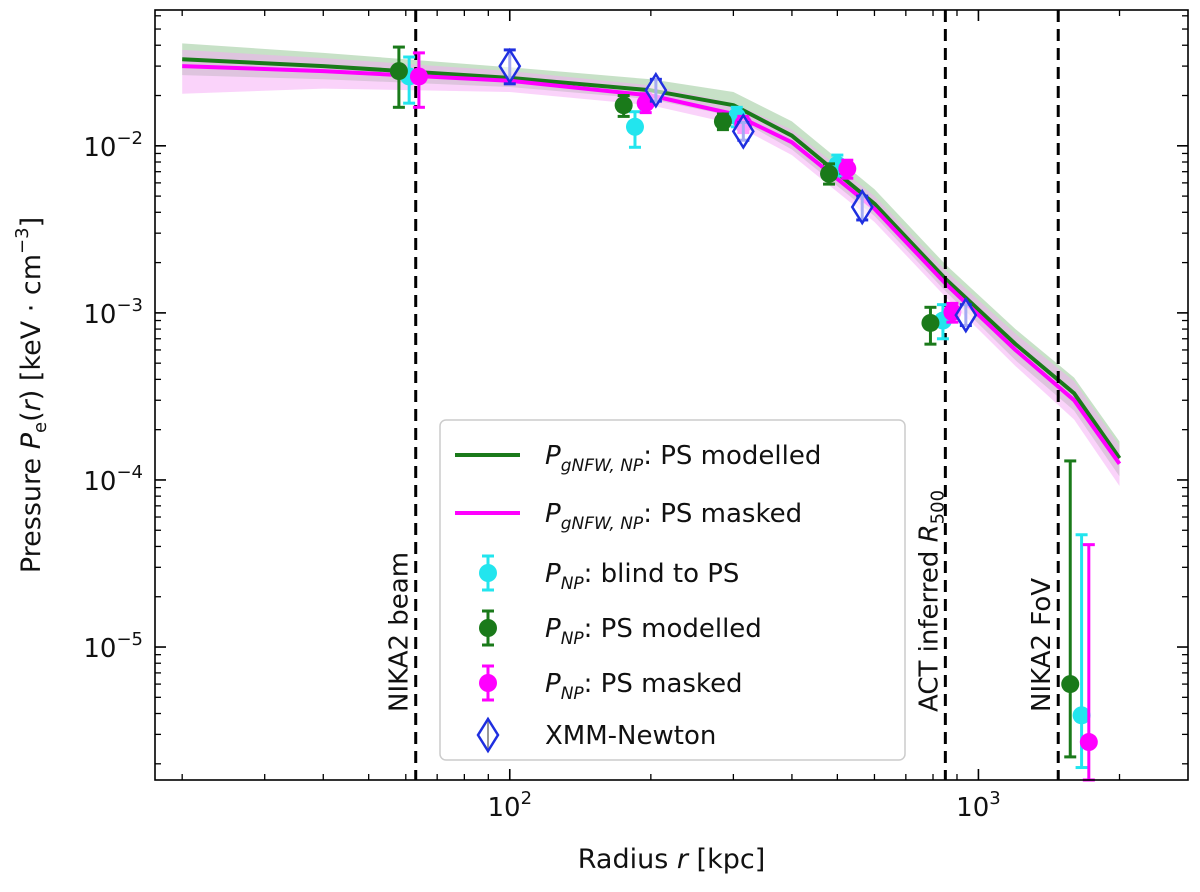 The image size is (1200, 892). I want to click on legend-box, so click(672, 590).